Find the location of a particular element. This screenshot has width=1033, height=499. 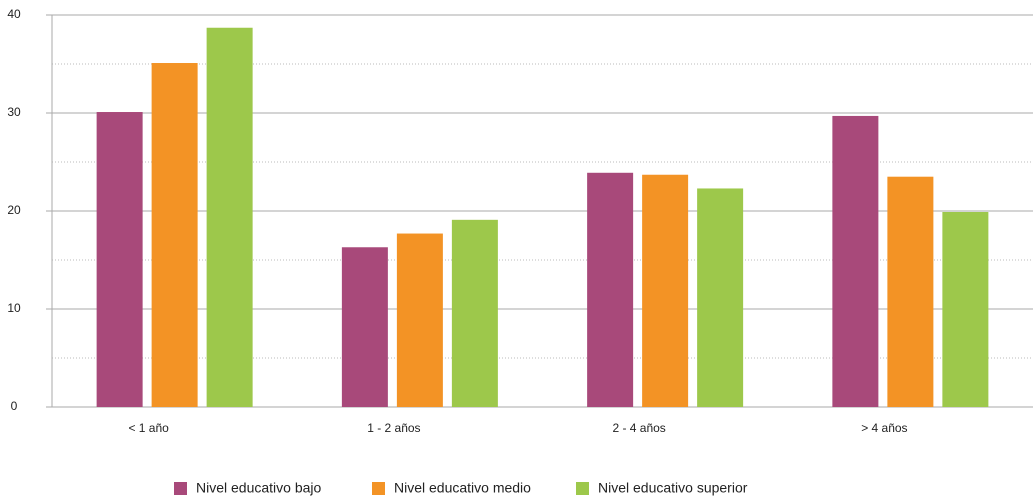

legend-label: Nivel educativo bajo is located at coordinates (259, 488).